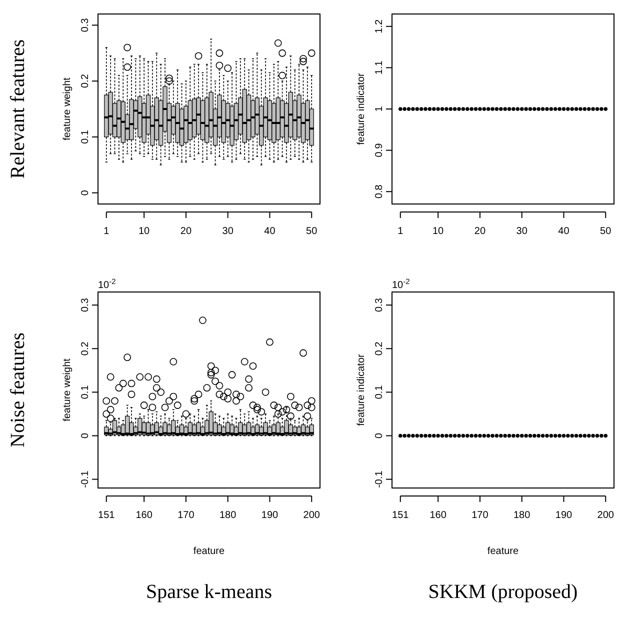 Image resolution: width=635 pixels, height=618 pixels. What do you see at coordinates (18, 390) in the screenshot?
I see `text: Noise features` at bounding box center [18, 390].